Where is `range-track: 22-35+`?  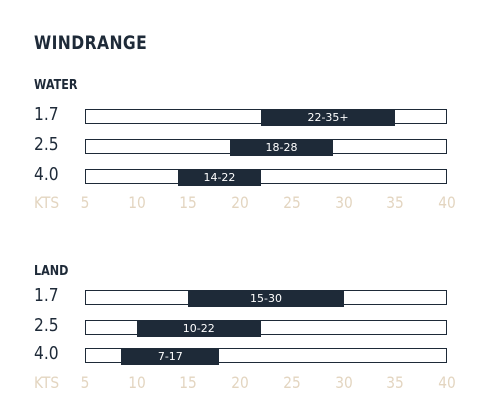 range-track: 22-35+ is located at coordinates (266, 117).